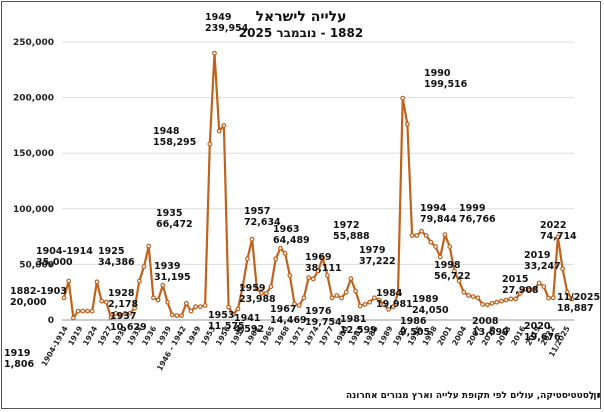 This screenshot has width=604, height=412. Describe the element at coordinates (446, 84) in the screenshot. I see `data-label: 199,516` at that location.